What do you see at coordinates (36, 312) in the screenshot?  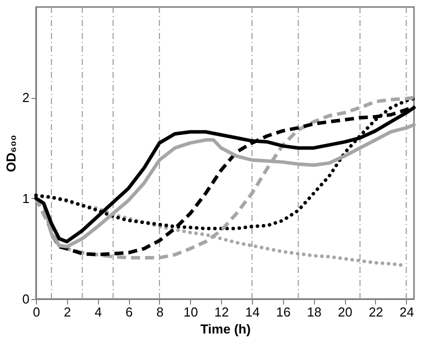 I see `x-tick-label: 0` at bounding box center [36, 312].